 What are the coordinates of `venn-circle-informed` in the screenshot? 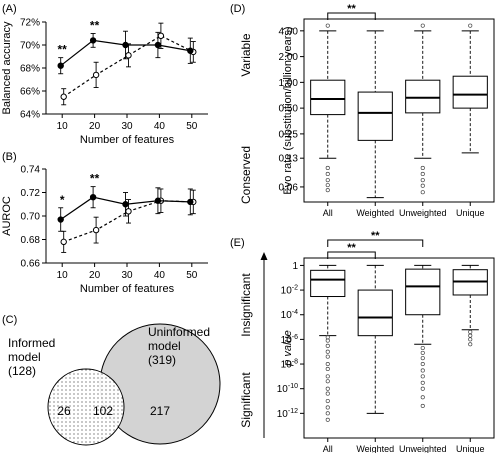 It's located at (86, 407).